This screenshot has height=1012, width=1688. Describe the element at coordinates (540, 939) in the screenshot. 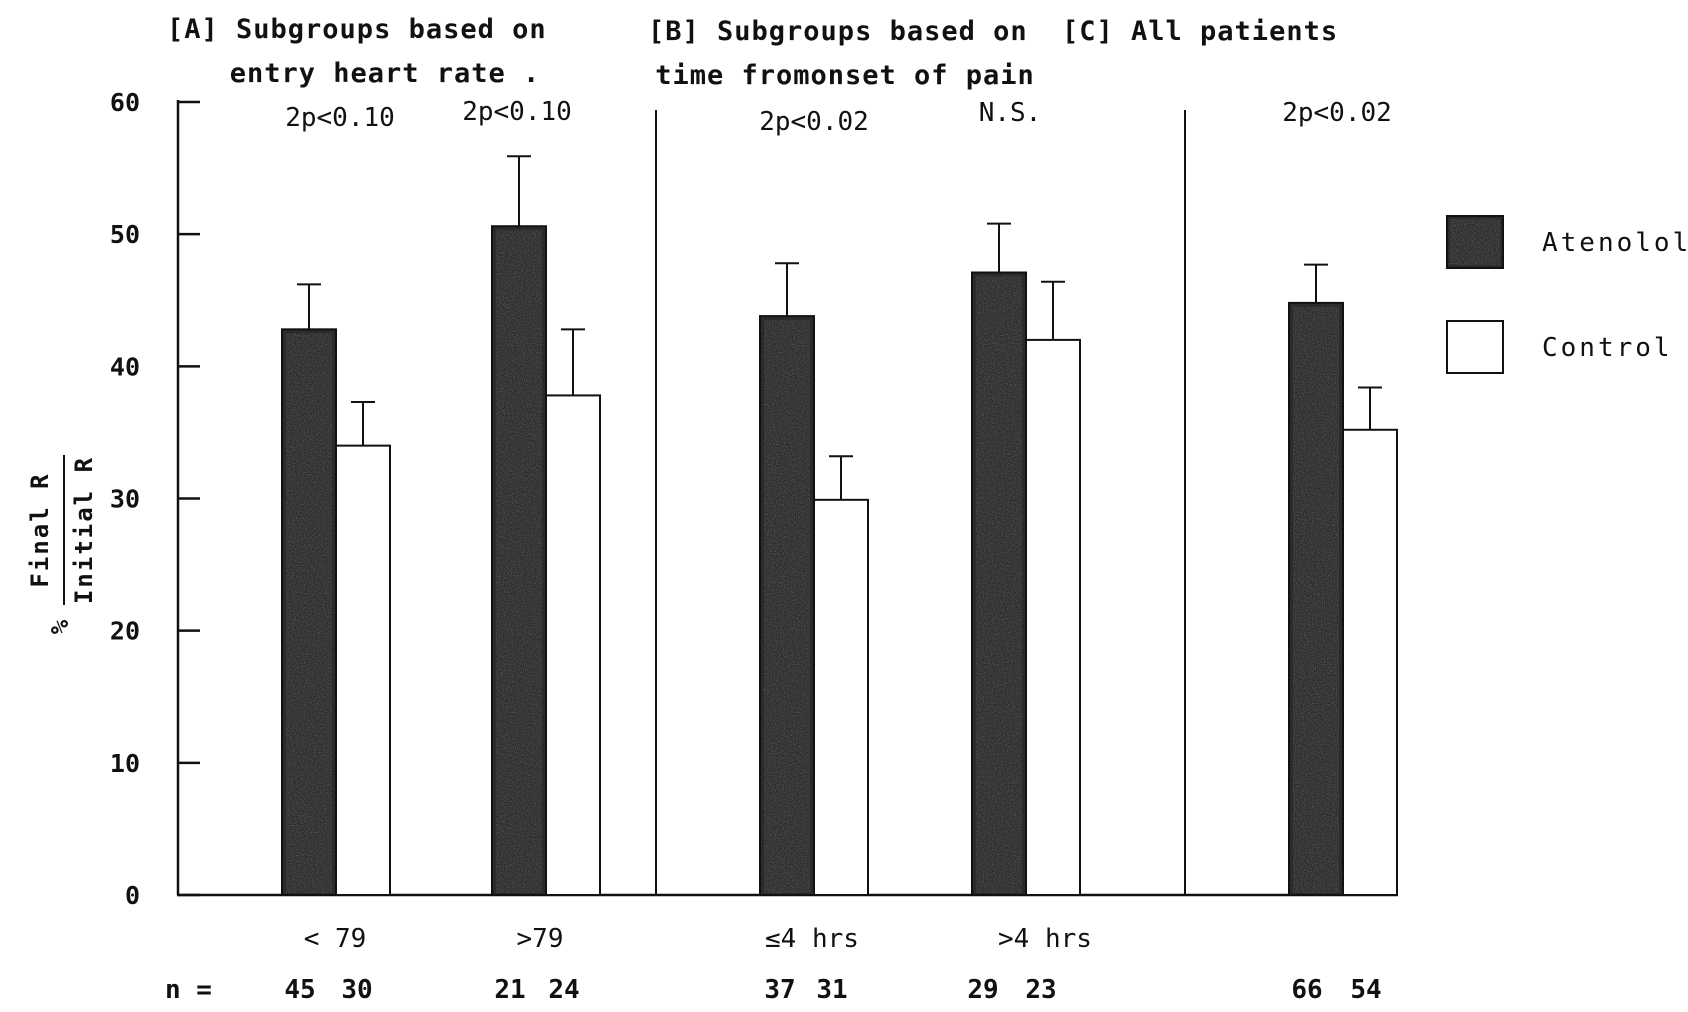

I see `category-label: >79` at that location.